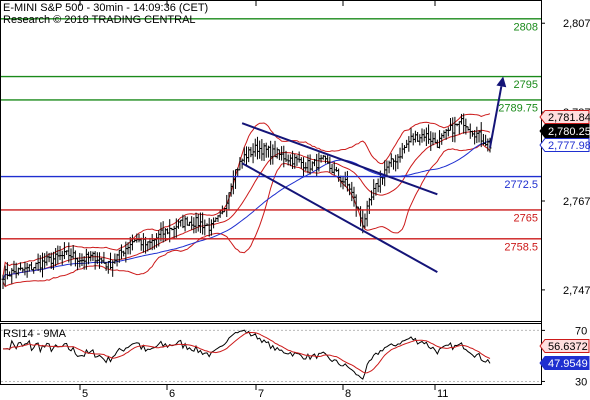 The width and height of the screenshot is (590, 400). What do you see at coordinates (348, 394) in the screenshot?
I see `date-tick-label: 8` at bounding box center [348, 394].